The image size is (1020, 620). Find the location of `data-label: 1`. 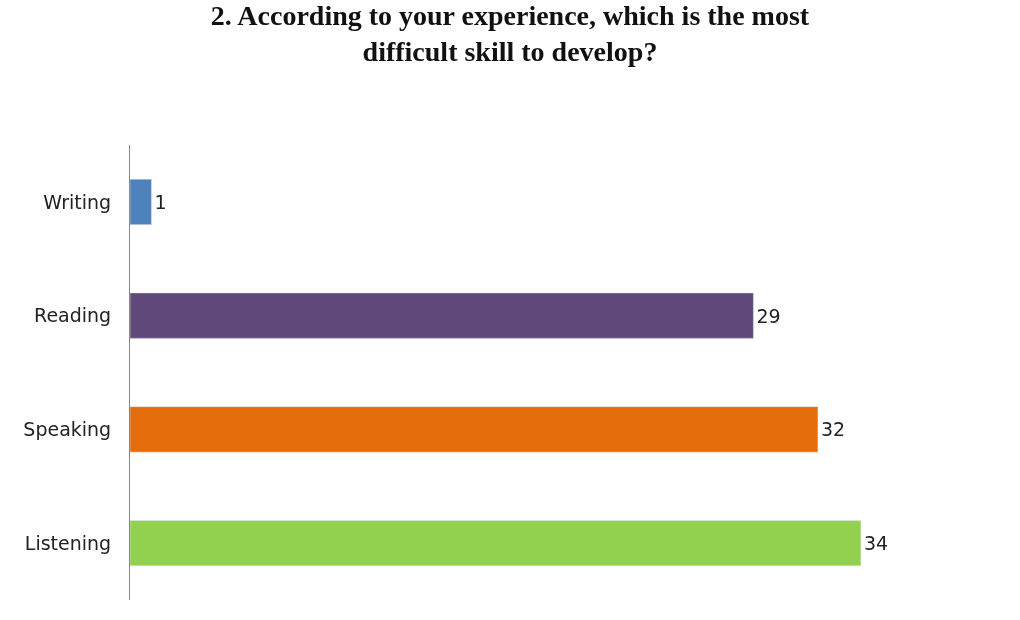

data-label: 1 is located at coordinates (160, 201).